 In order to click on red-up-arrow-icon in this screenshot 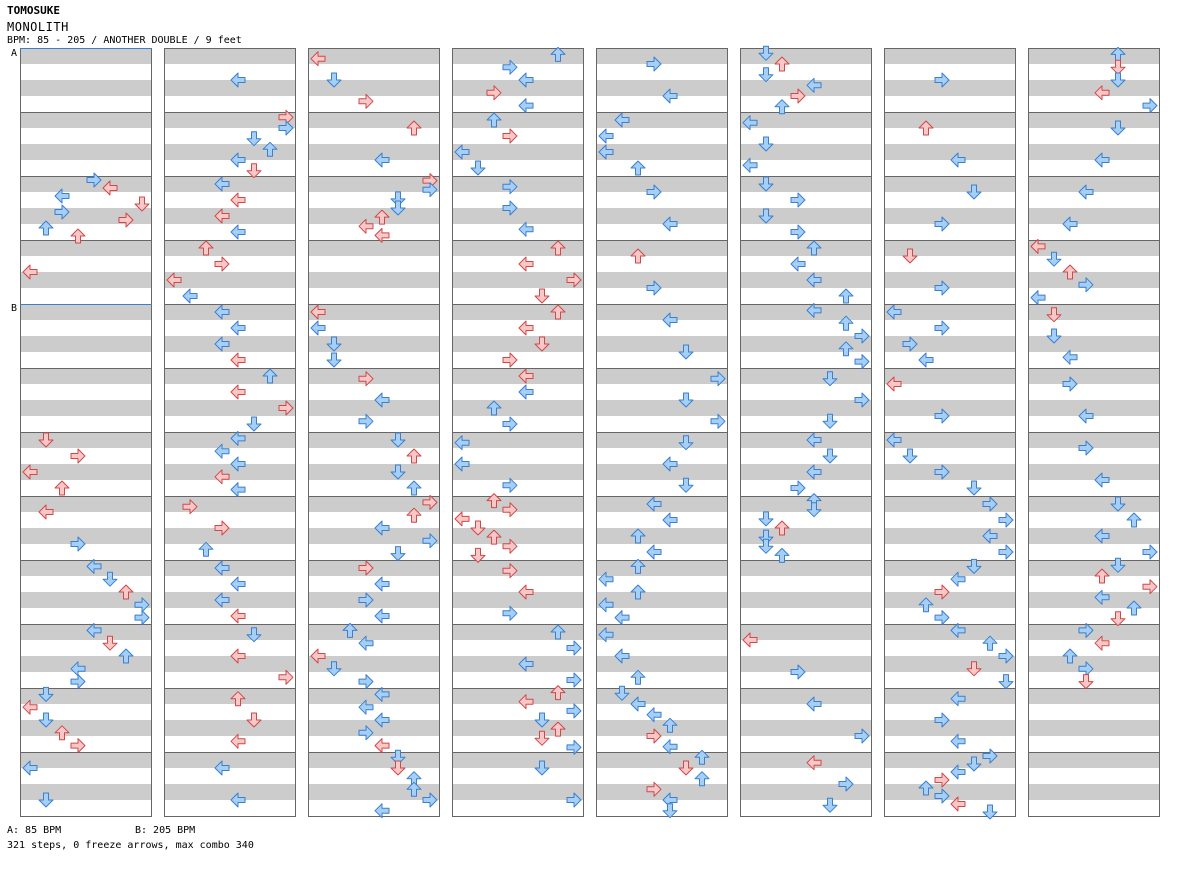, I will do `click(494, 501)`.